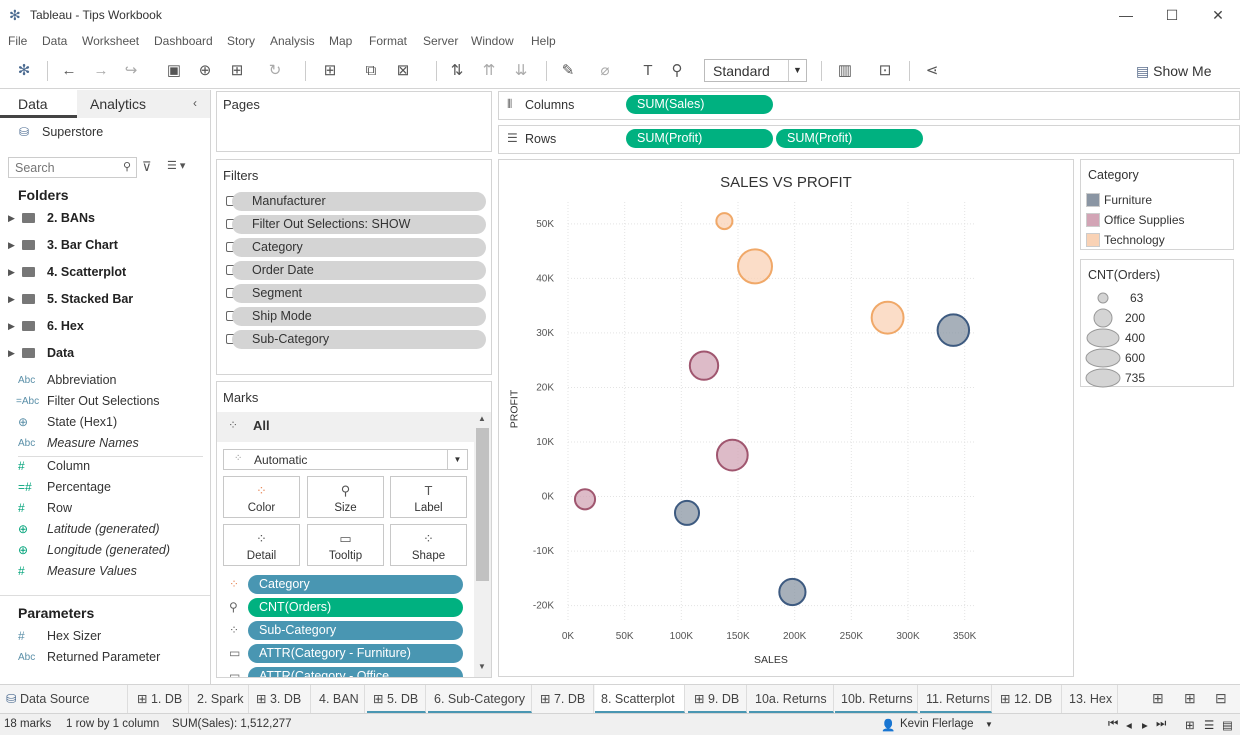  What do you see at coordinates (1126, 15) in the screenshot?
I see `minimize-button: —` at bounding box center [1126, 15].